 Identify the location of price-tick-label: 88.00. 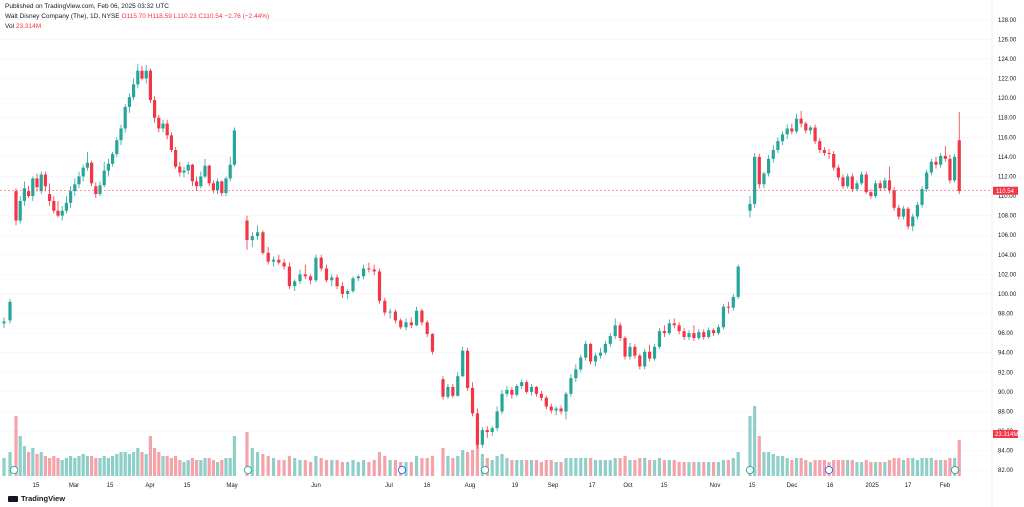
(1006, 412).